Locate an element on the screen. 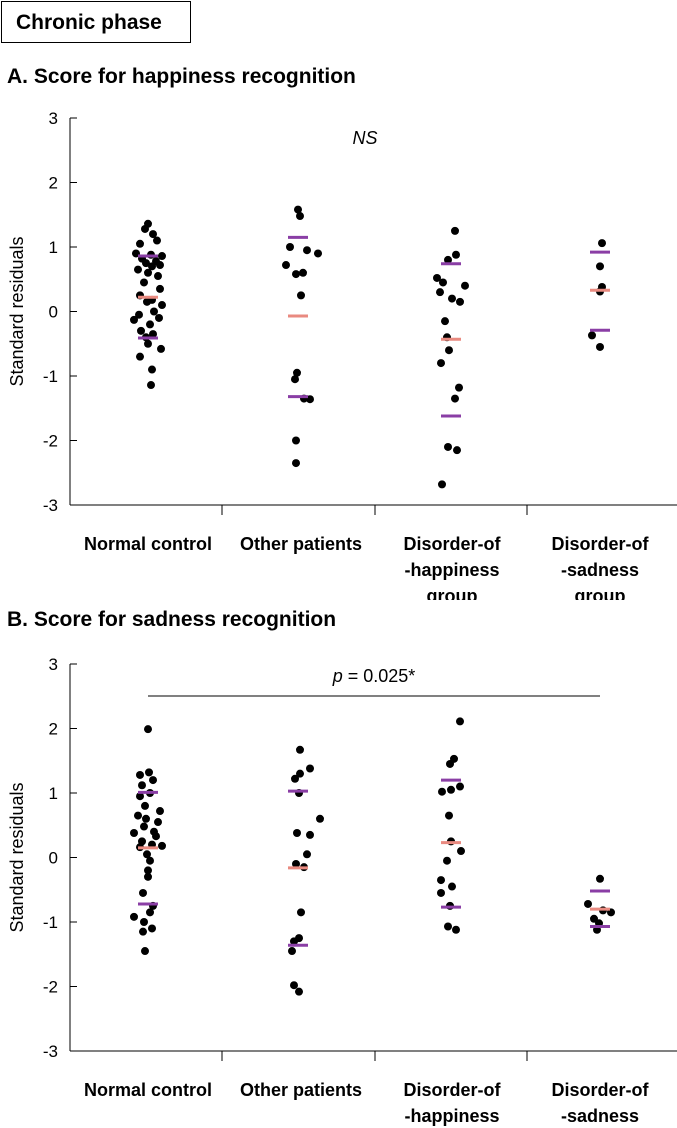 The image size is (677, 1128). y-tick-label: 2 is located at coordinates (53, 729).